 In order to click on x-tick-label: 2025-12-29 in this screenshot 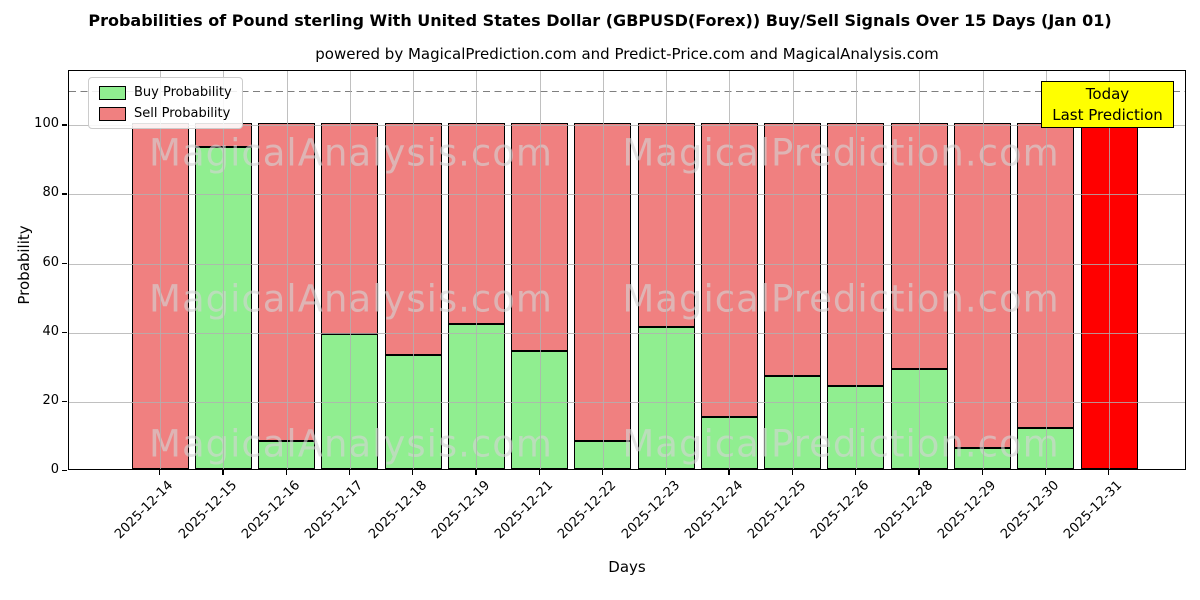, I will do `click(967, 510)`.